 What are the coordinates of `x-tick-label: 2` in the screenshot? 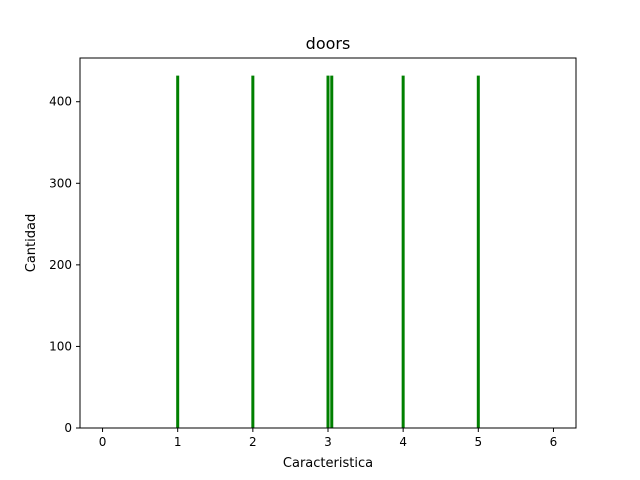 It's located at (253, 442).